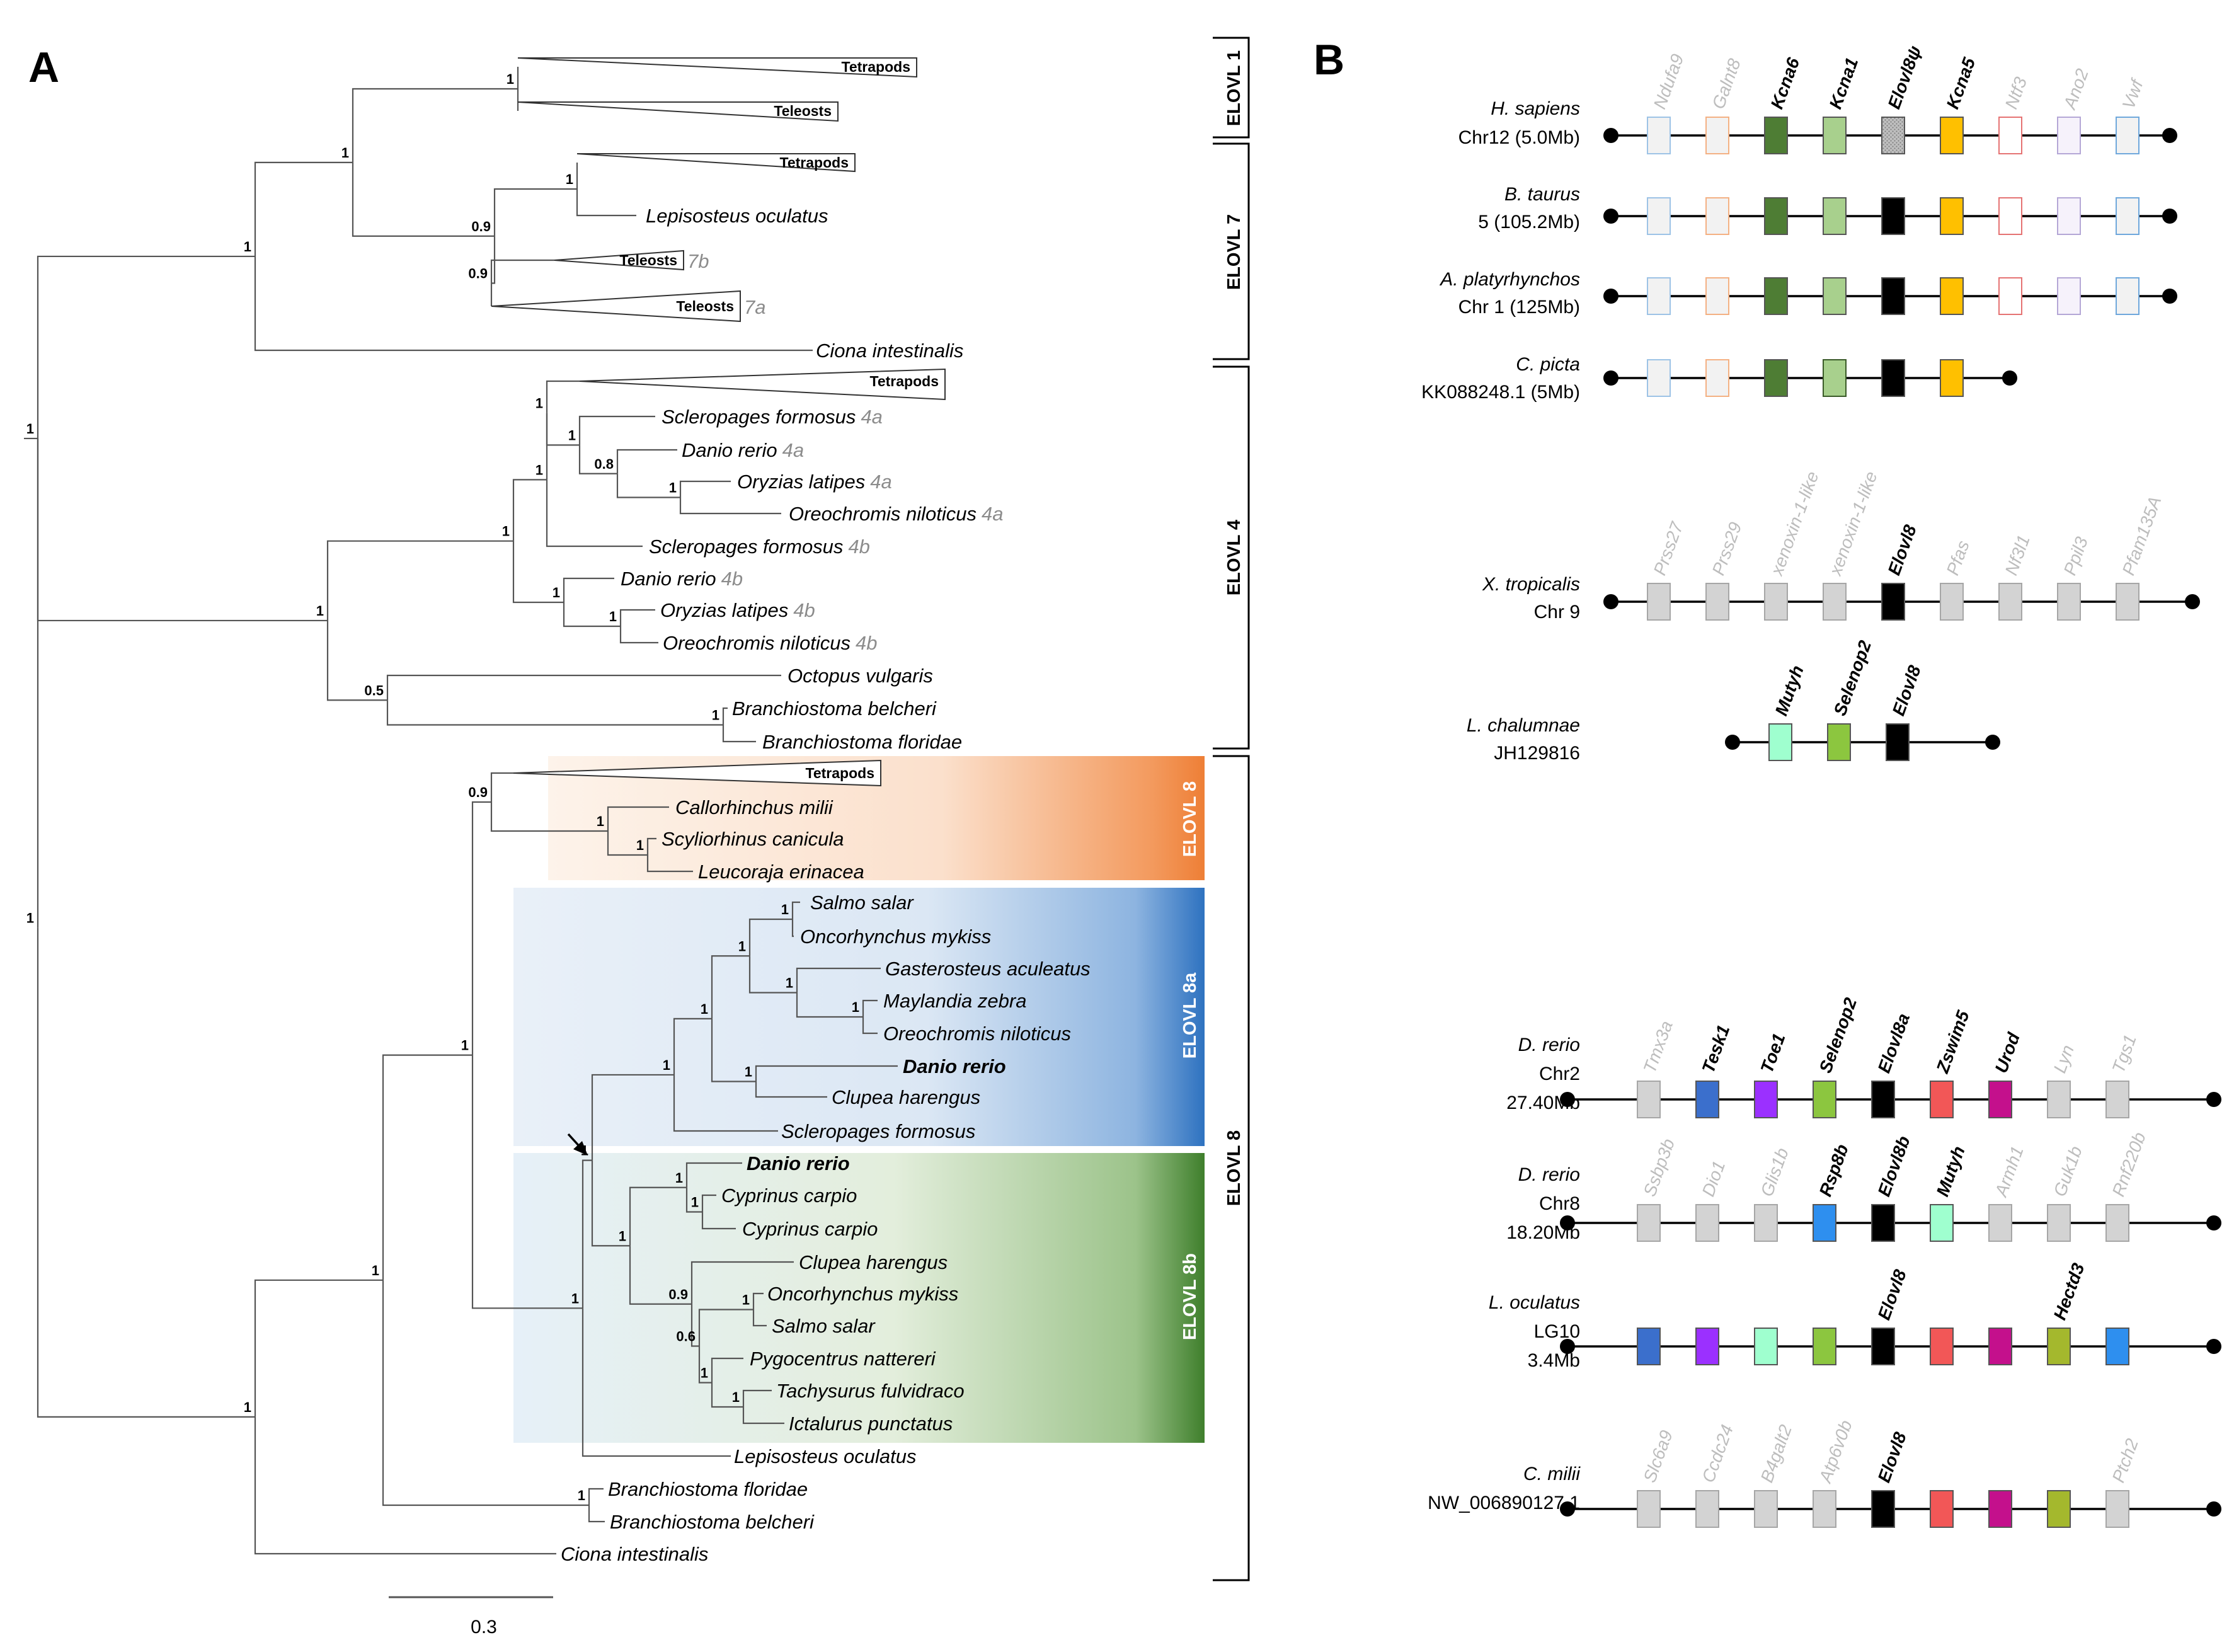  Describe the element at coordinates (896, 514) in the screenshot. I see `tip-label: Oreochromis niloticus 4a` at that location.